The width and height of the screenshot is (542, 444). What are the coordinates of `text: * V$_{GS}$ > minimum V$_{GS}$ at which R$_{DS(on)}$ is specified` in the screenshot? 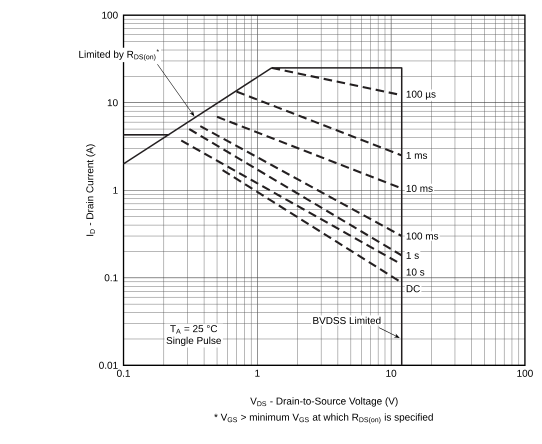 It's located at (323, 418).